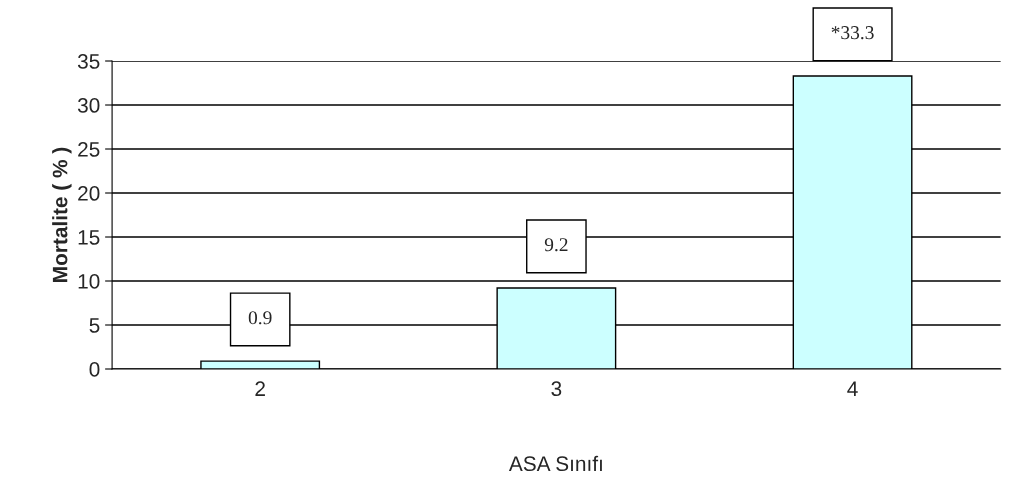  What do you see at coordinates (94, 369) in the screenshot?
I see `y-tick-label: 0` at bounding box center [94, 369].